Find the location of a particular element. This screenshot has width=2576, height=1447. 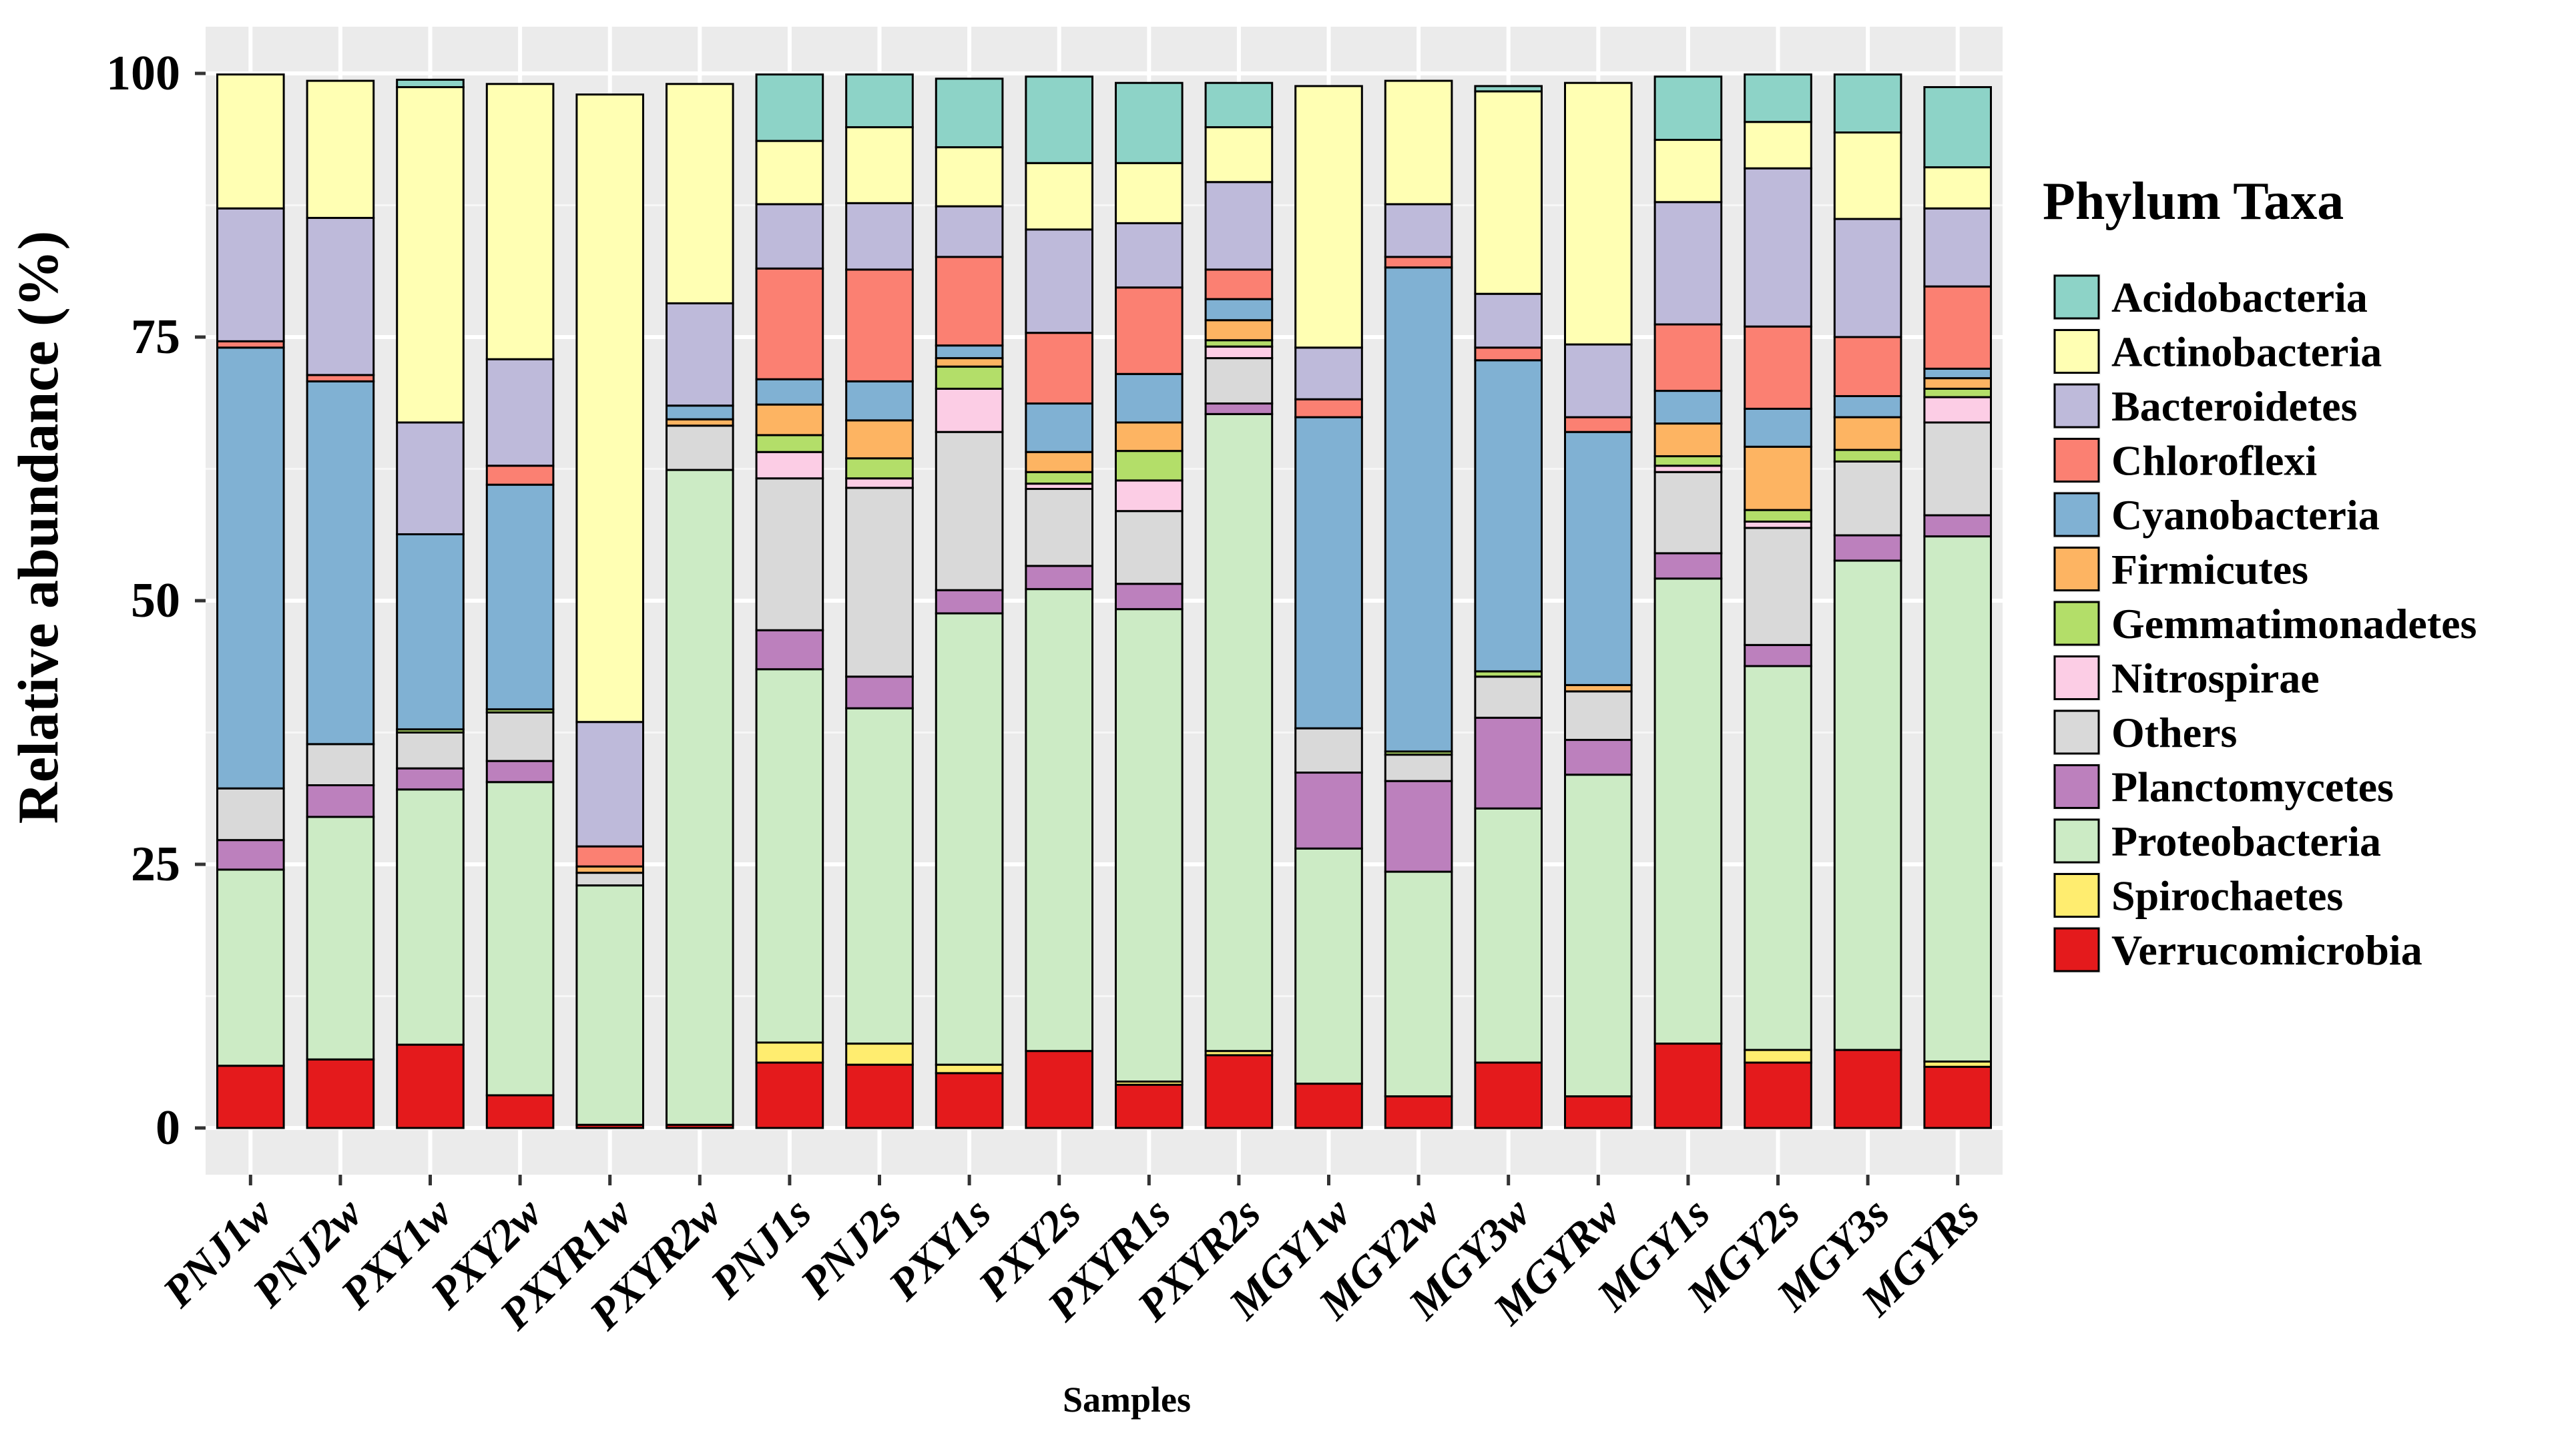

y-axis: 0 25 50 75 100 is located at coordinates (156, 600).